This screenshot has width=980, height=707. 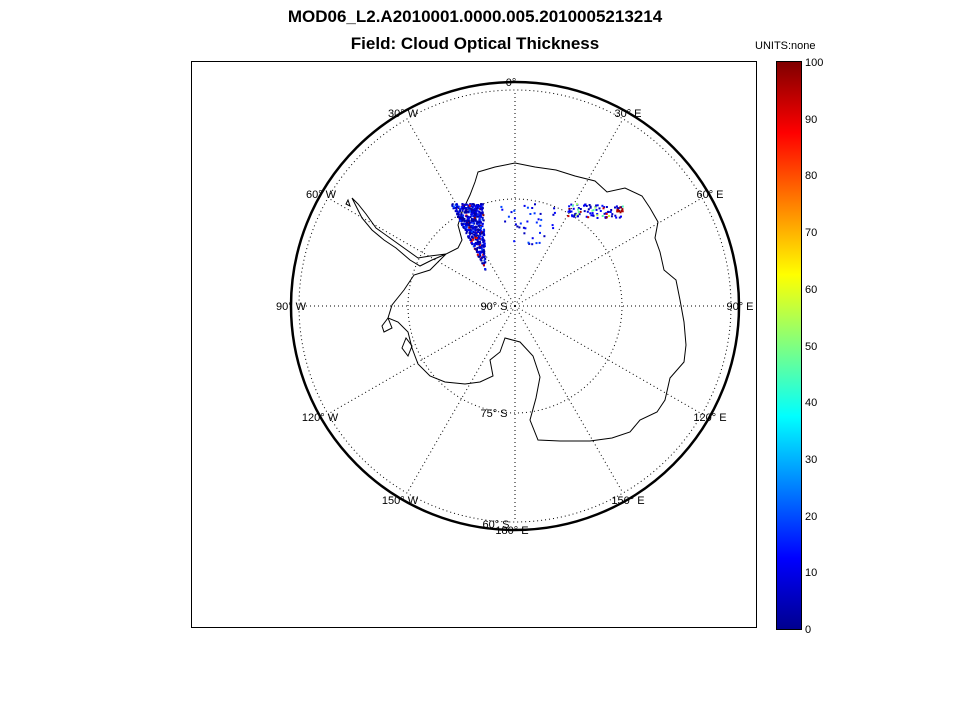 What do you see at coordinates (321, 195) in the screenshot?
I see `longitude-label: 60° W` at bounding box center [321, 195].